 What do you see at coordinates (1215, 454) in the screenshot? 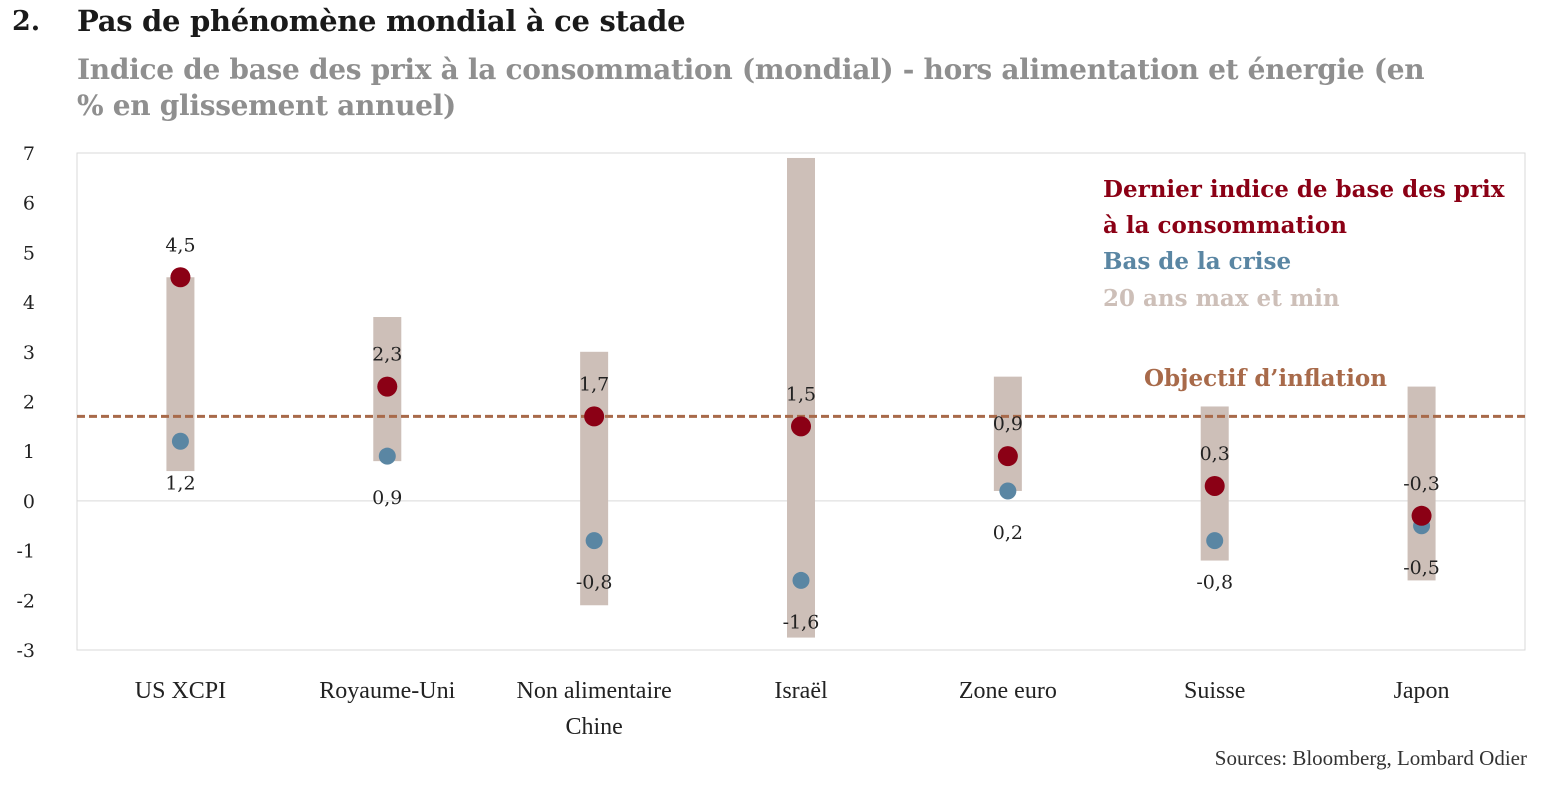
I see `current-data-label: 0,3` at bounding box center [1215, 454].